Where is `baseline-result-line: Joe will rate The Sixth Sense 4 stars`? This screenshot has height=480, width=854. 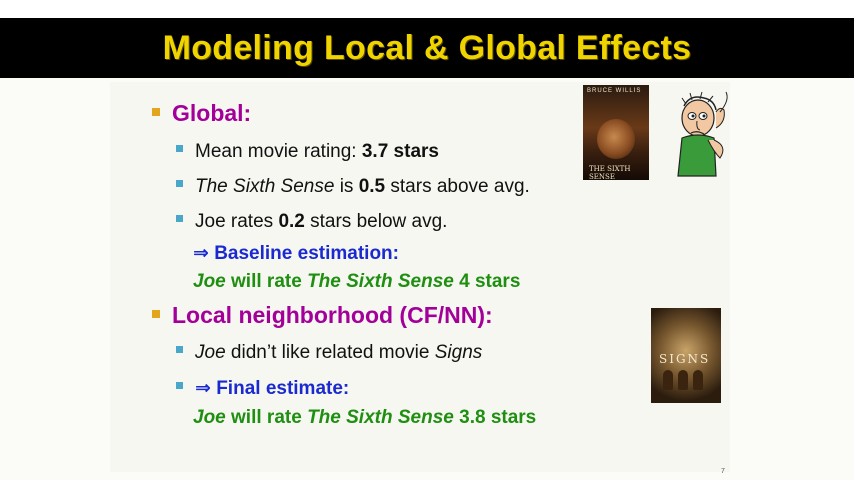
baseline-result-line: Joe will rate The Sixth Sense 4 stars is located at coordinates (357, 281).